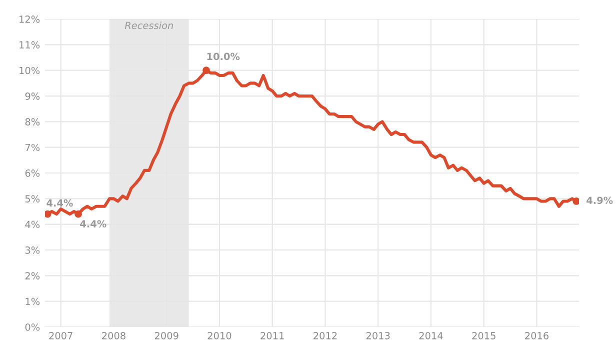  Describe the element at coordinates (223, 56) in the screenshot. I see `annotation: 10.0%` at that location.